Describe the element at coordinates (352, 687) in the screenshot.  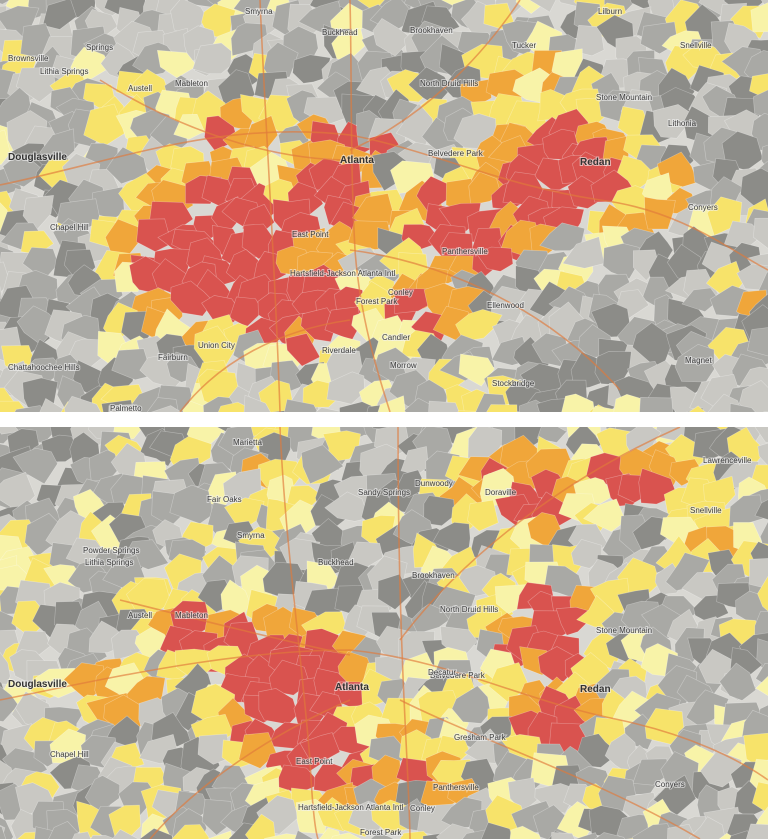
I see `place-label-atlanta: Atlanta` at that location.